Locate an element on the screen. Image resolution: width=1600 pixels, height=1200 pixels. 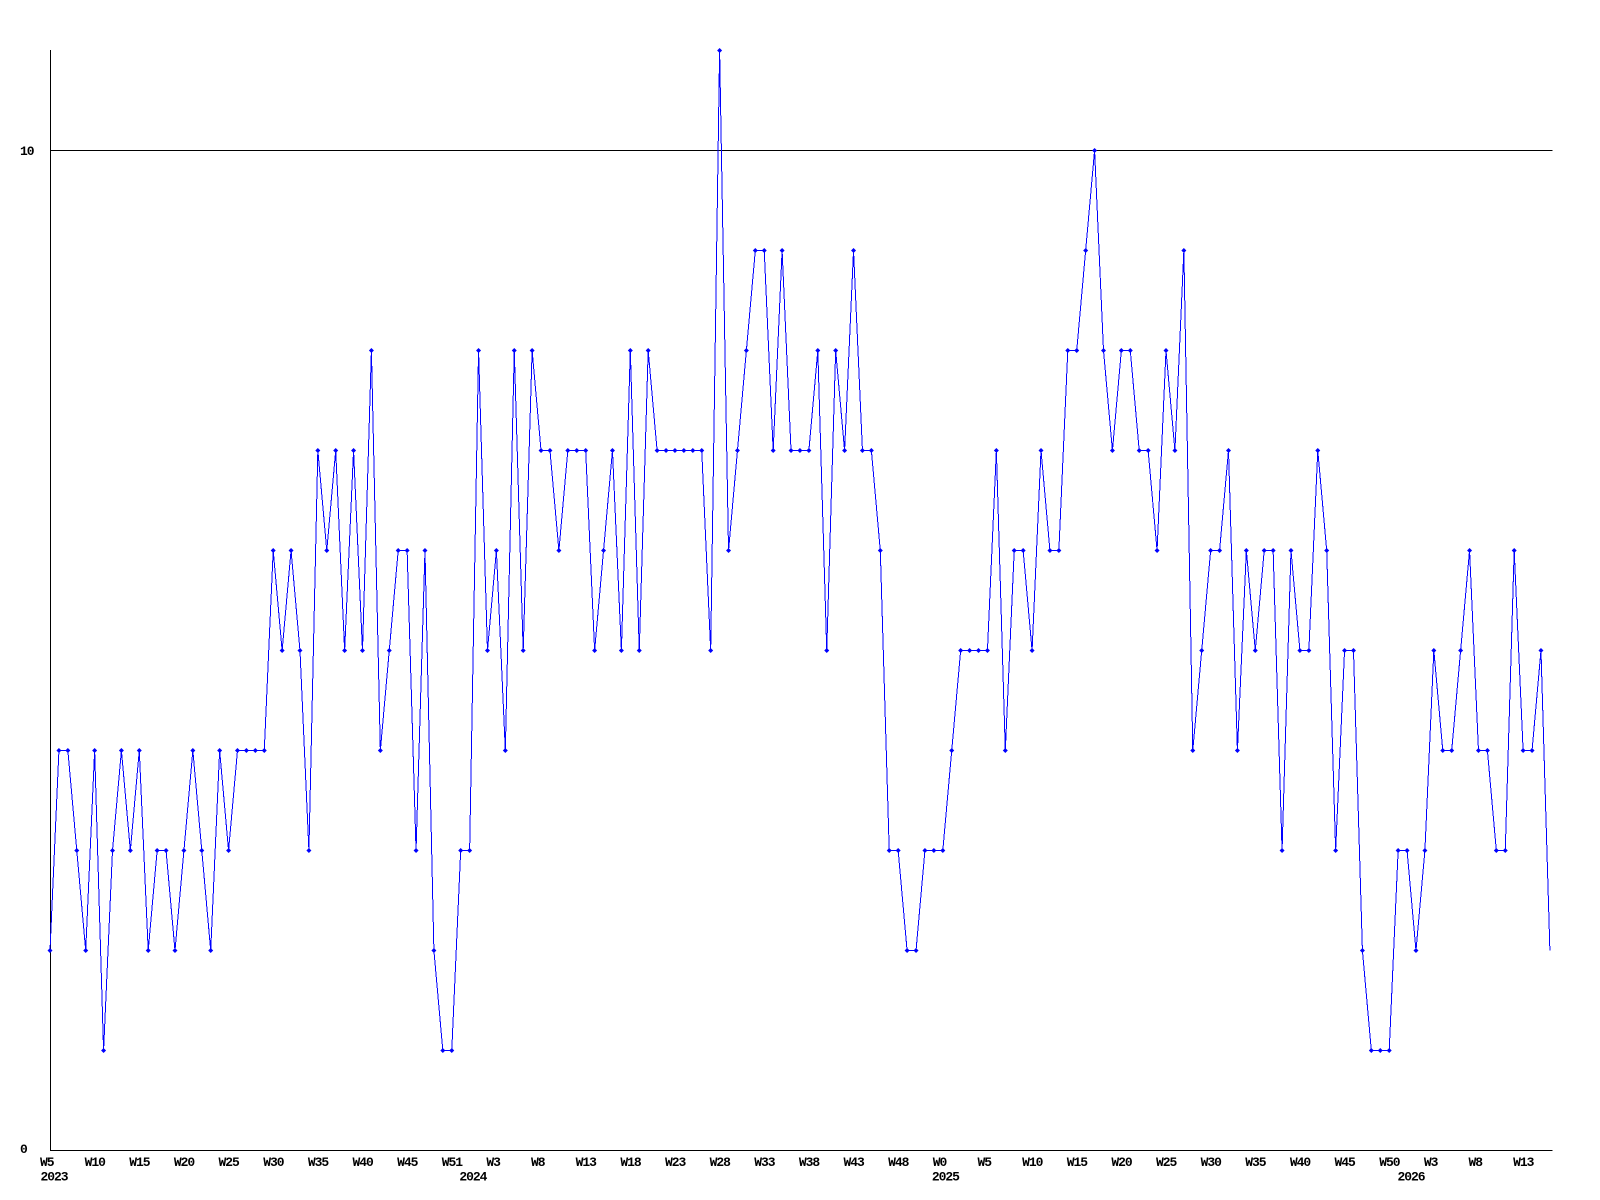
svg-text: W50 is located at coordinates (1390, 1162).